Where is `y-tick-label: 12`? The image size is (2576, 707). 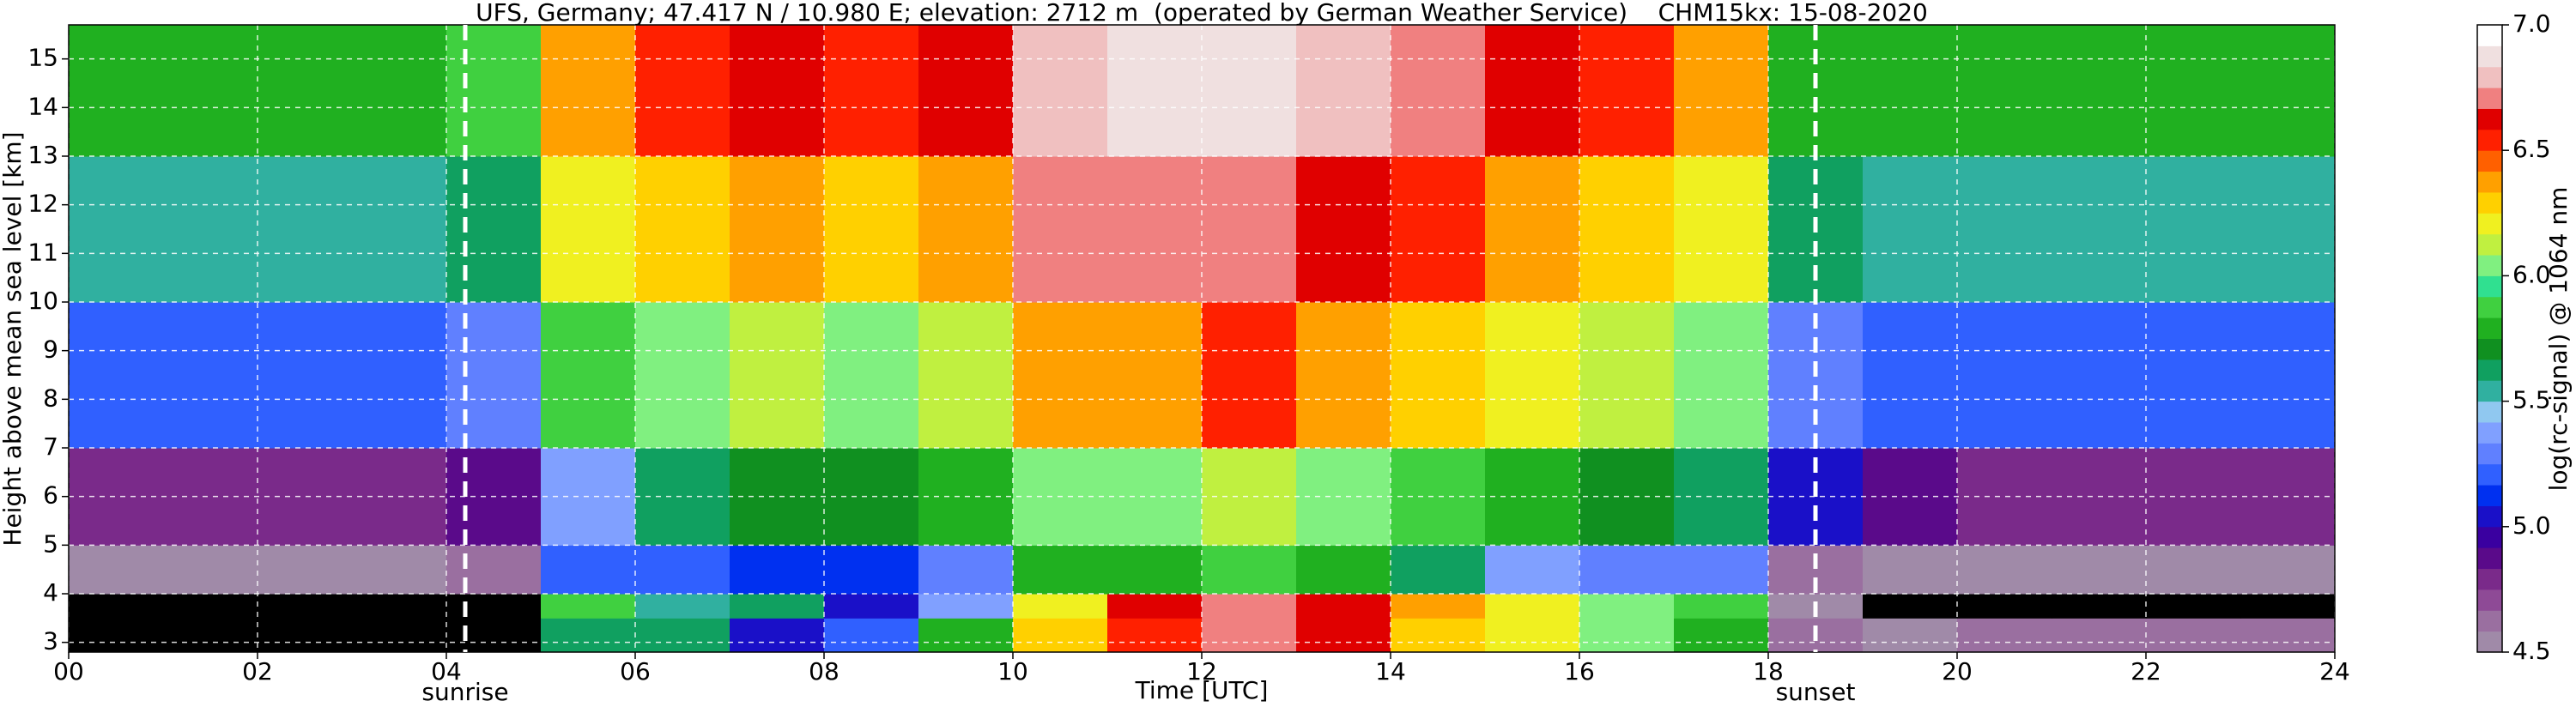 y-tick-label: 12 is located at coordinates (42, 204).